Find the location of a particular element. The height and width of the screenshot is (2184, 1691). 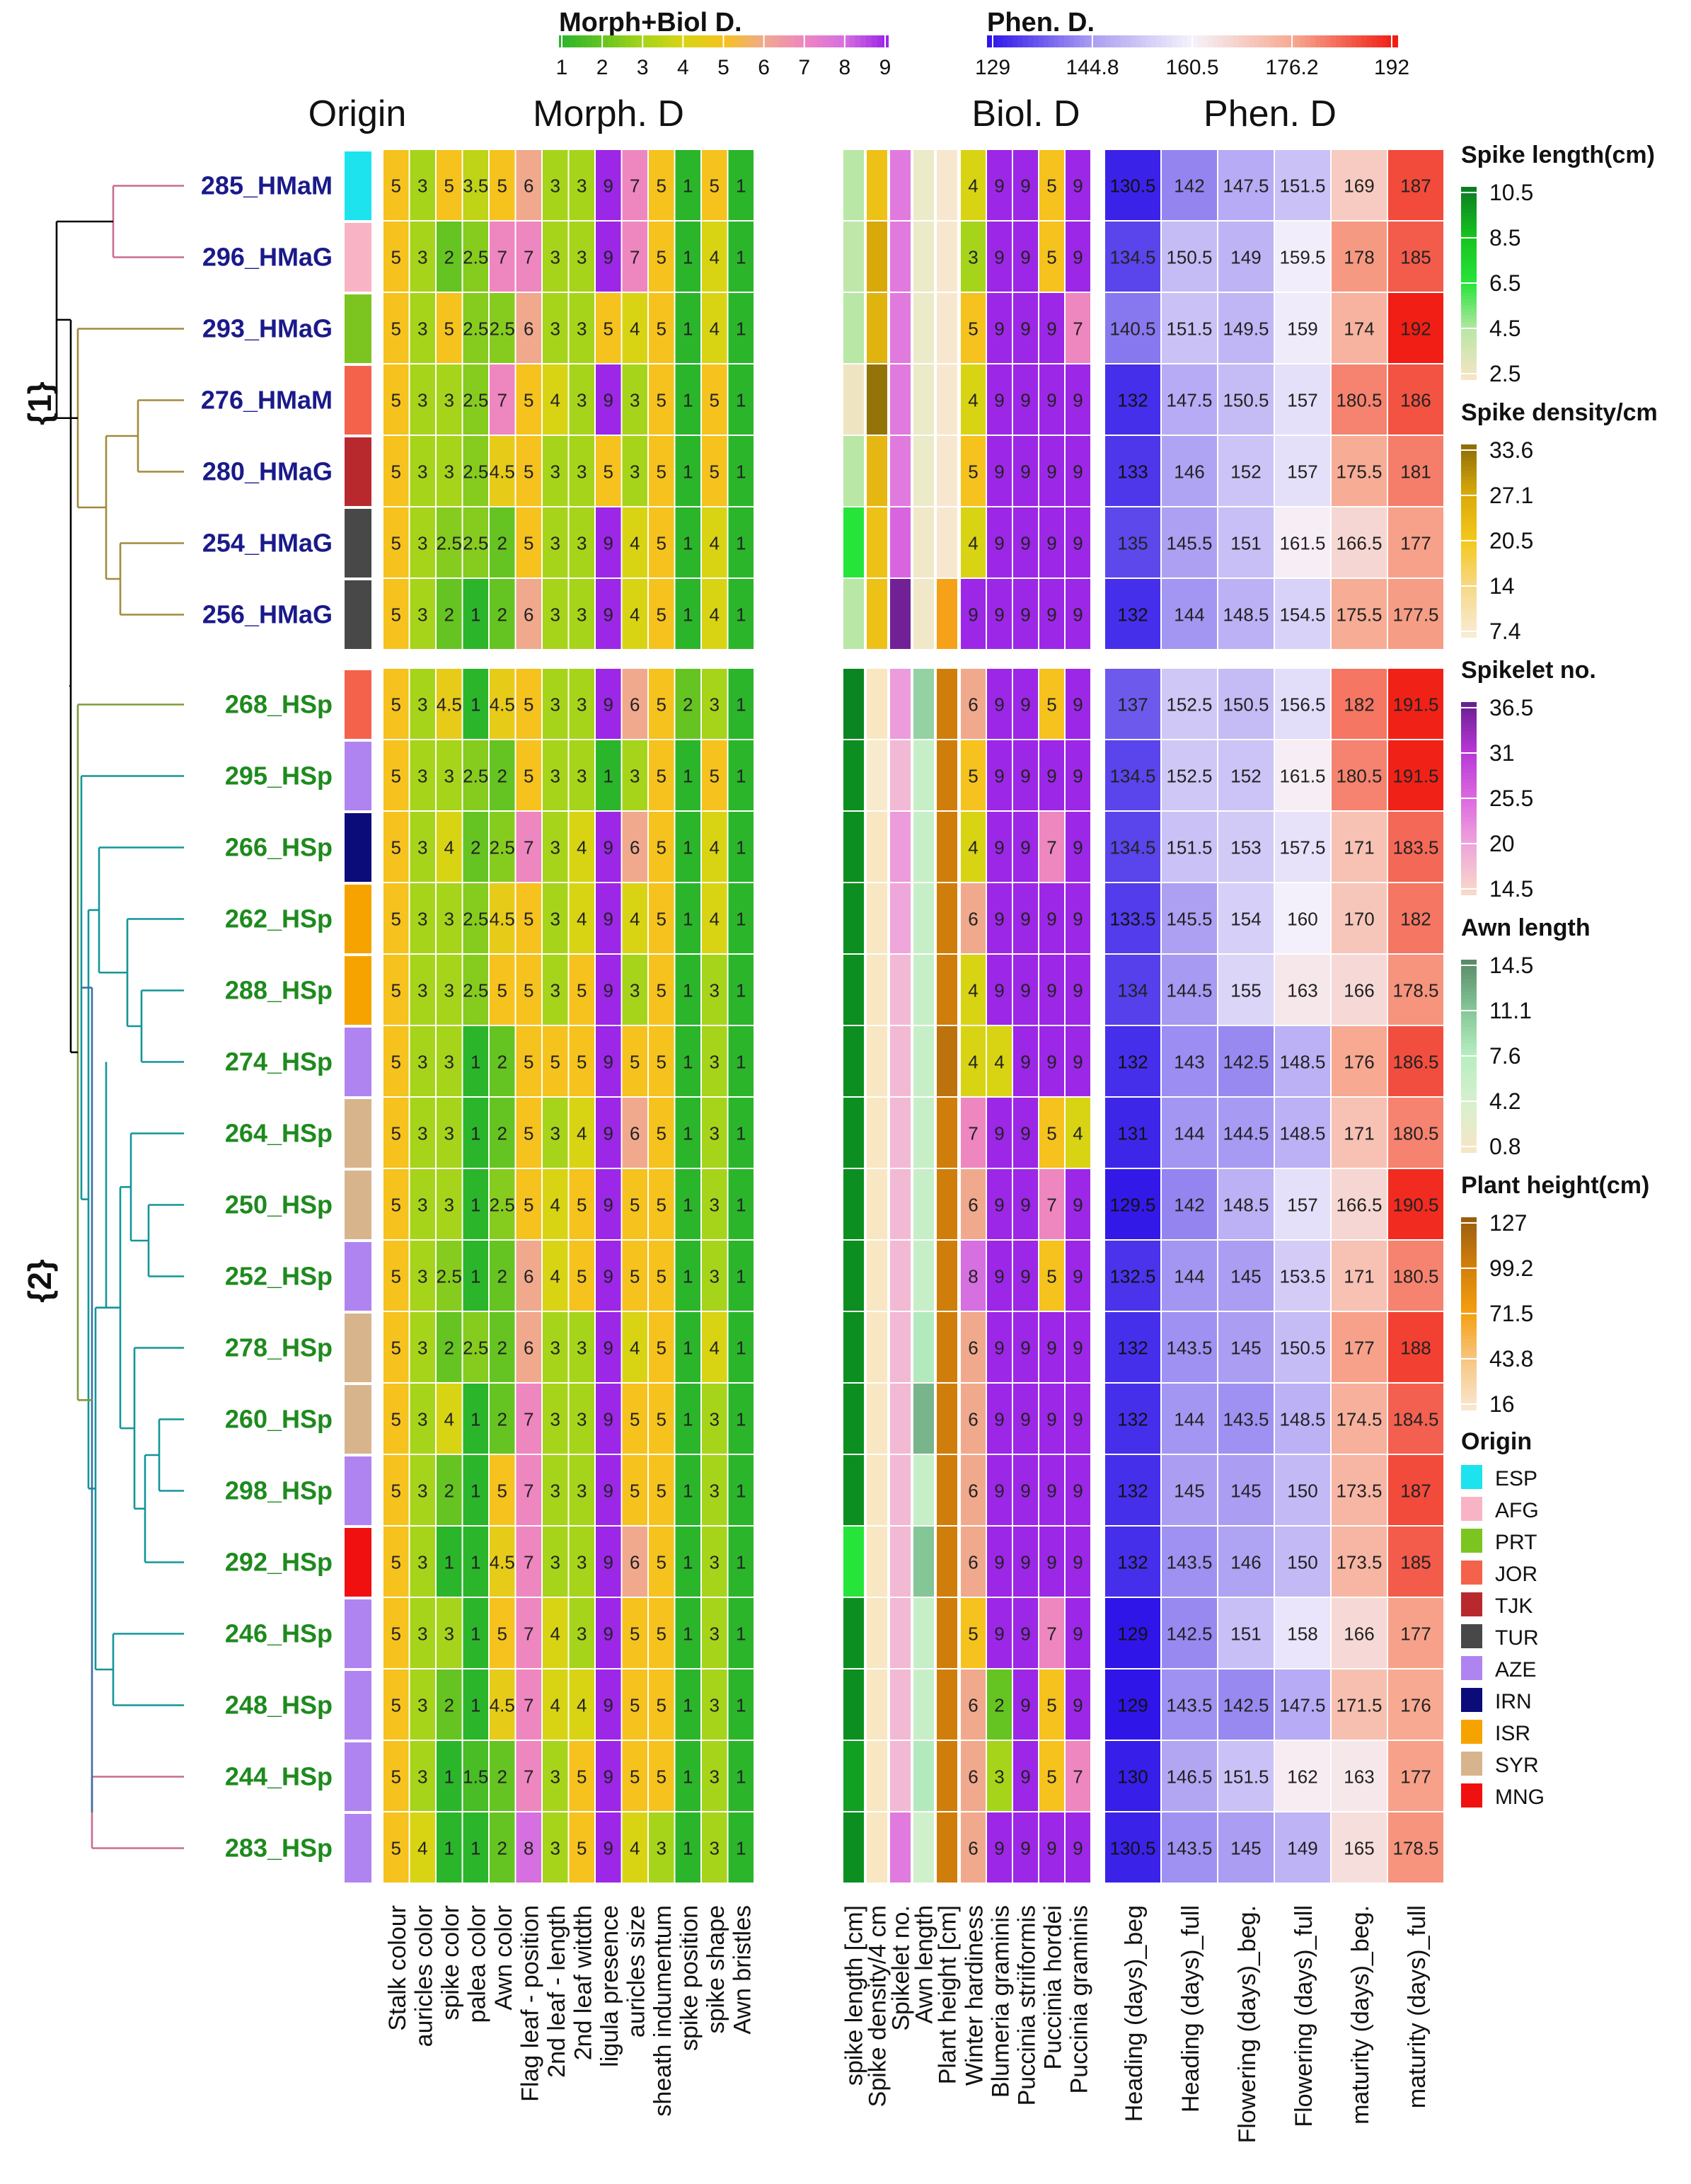

biol-cell-value: 3 is located at coordinates (973, 257).